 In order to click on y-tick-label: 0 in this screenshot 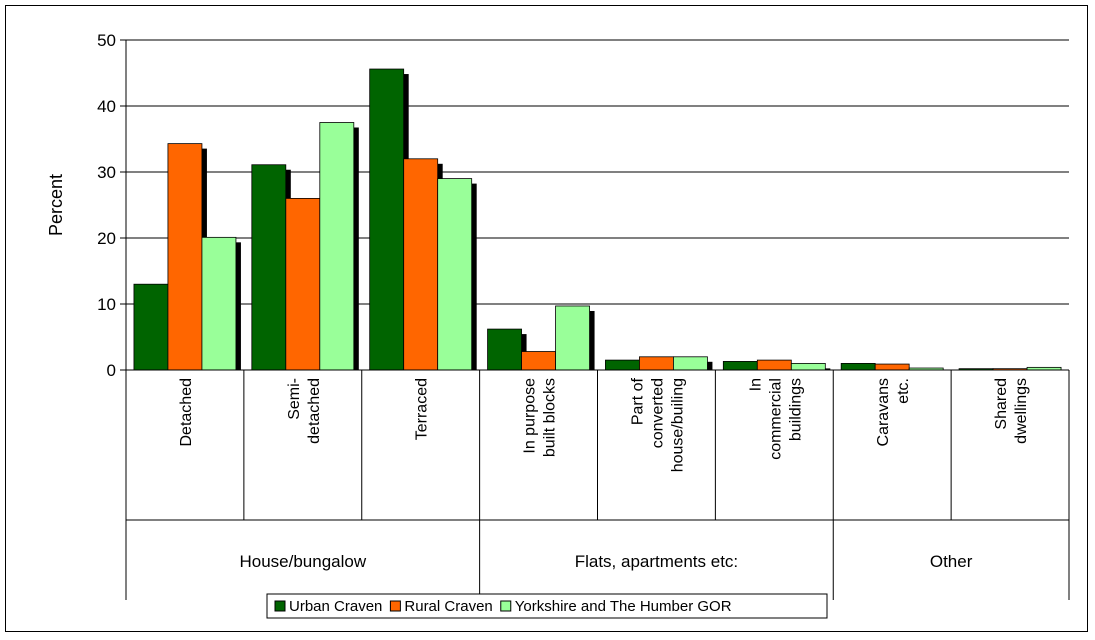, I will do `click(111, 370)`.